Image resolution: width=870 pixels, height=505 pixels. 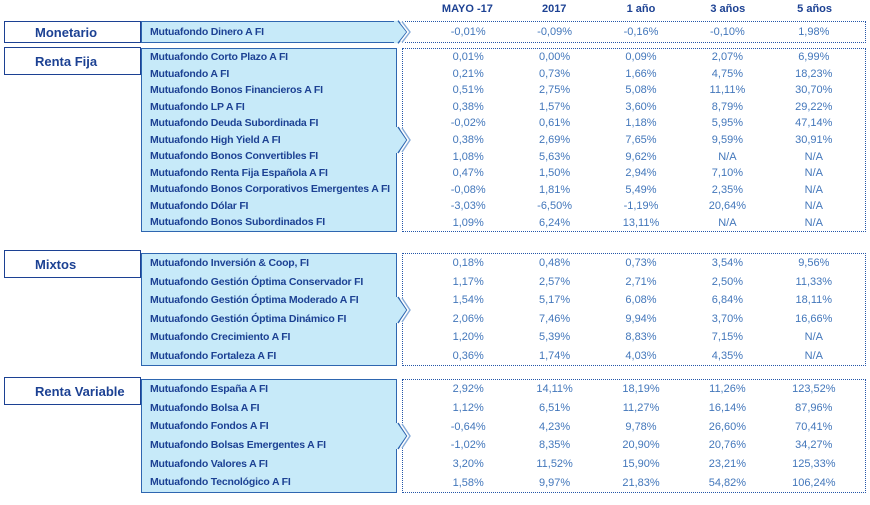 I want to click on fund-value: 1,57%, so click(x=554, y=106).